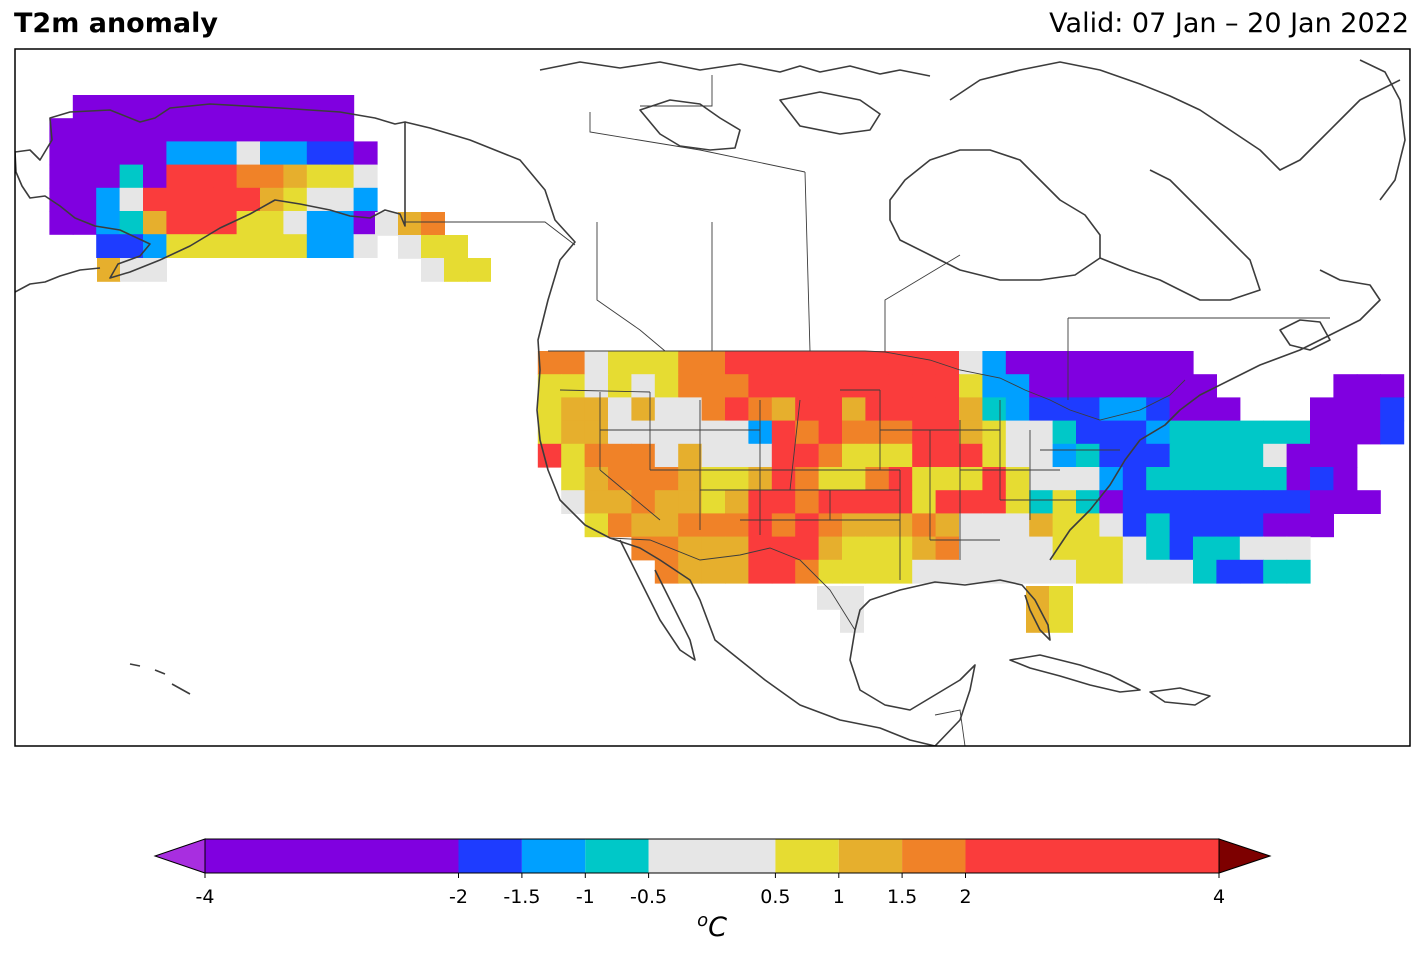 This screenshot has width=1425, height=959. Describe the element at coordinates (160, 679) in the screenshot. I see `coastline-hawaii` at that location.